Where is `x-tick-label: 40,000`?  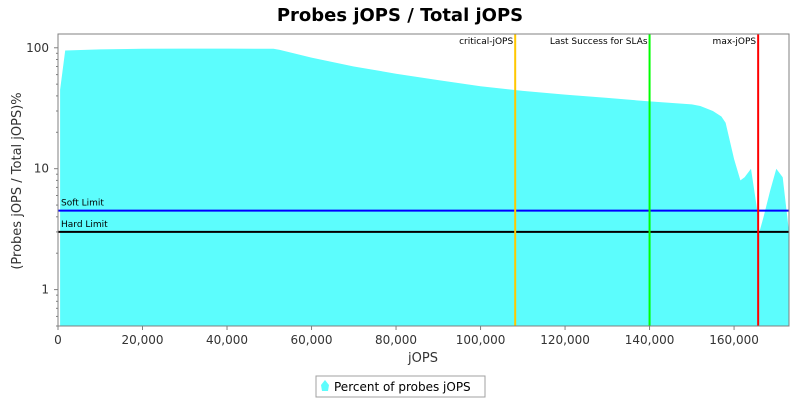 x-tick-label: 40,000 is located at coordinates (227, 340).